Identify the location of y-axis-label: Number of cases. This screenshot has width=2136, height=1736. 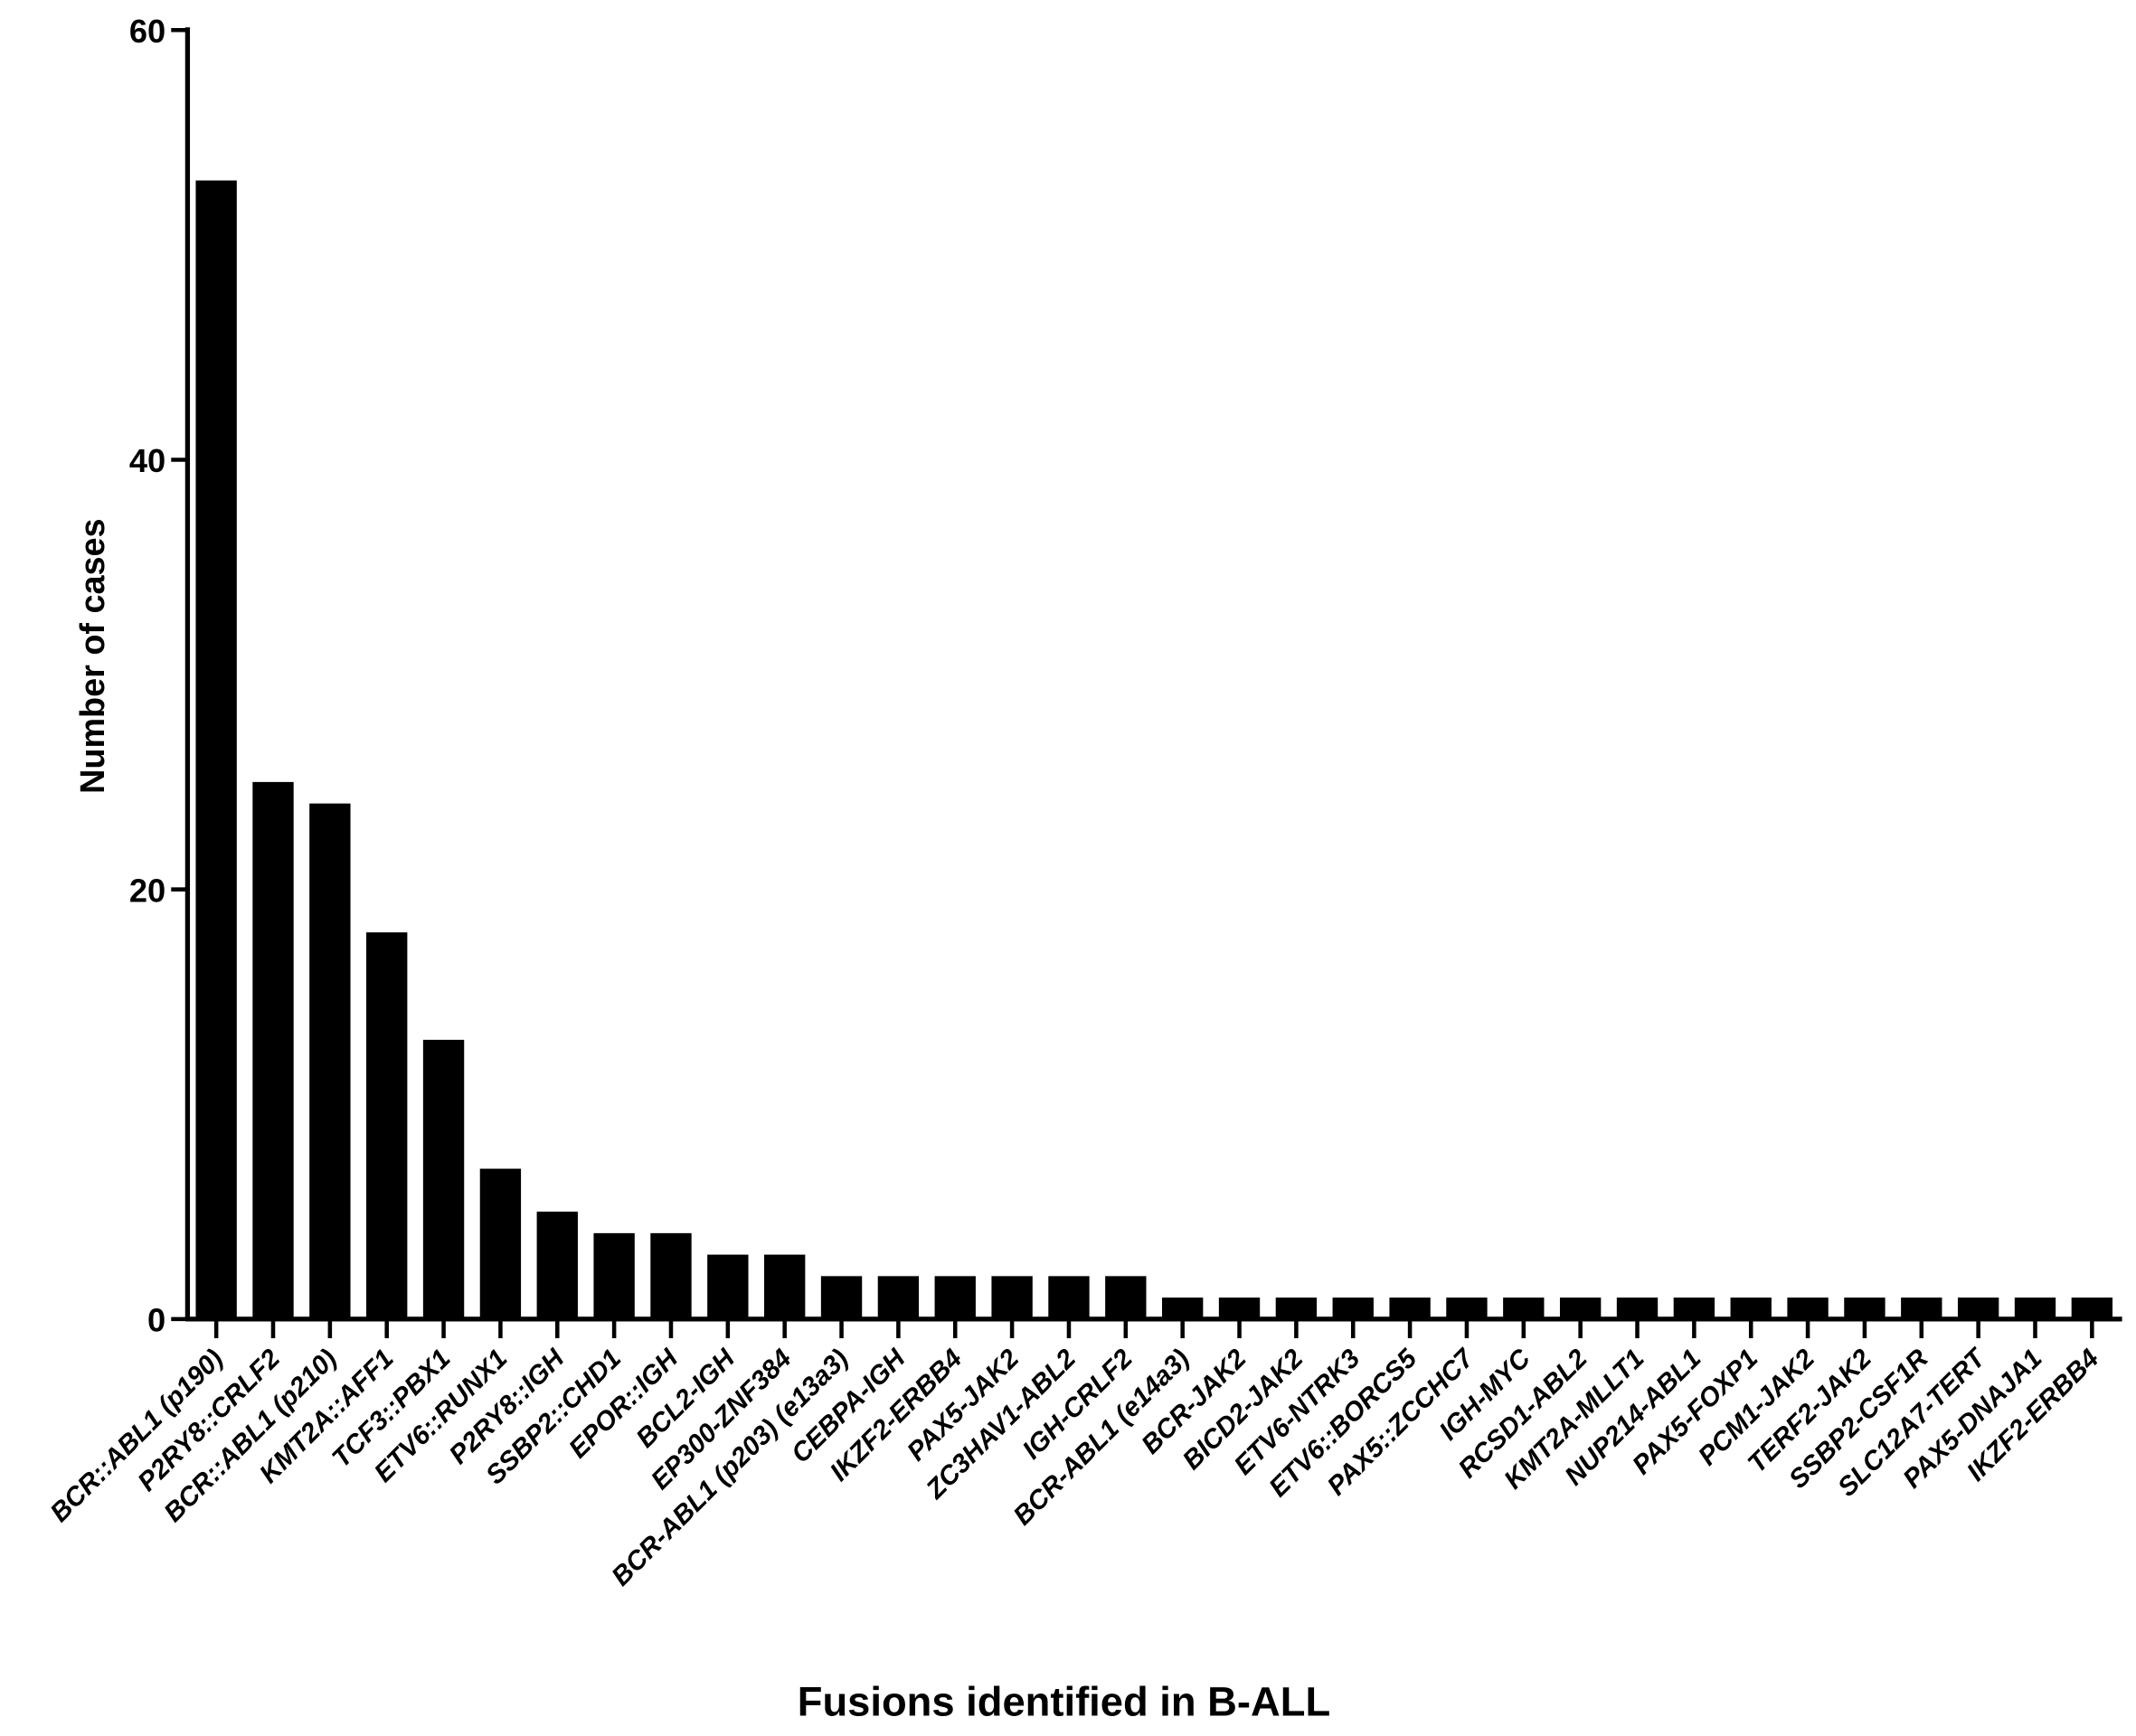
(93, 656).